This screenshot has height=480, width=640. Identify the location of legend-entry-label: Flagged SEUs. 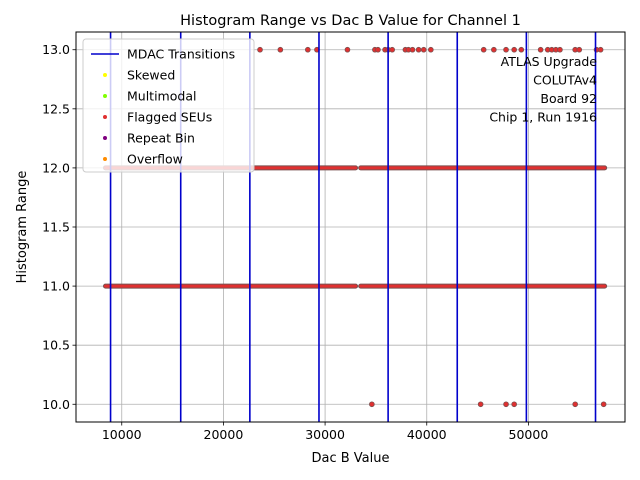
(169, 117).